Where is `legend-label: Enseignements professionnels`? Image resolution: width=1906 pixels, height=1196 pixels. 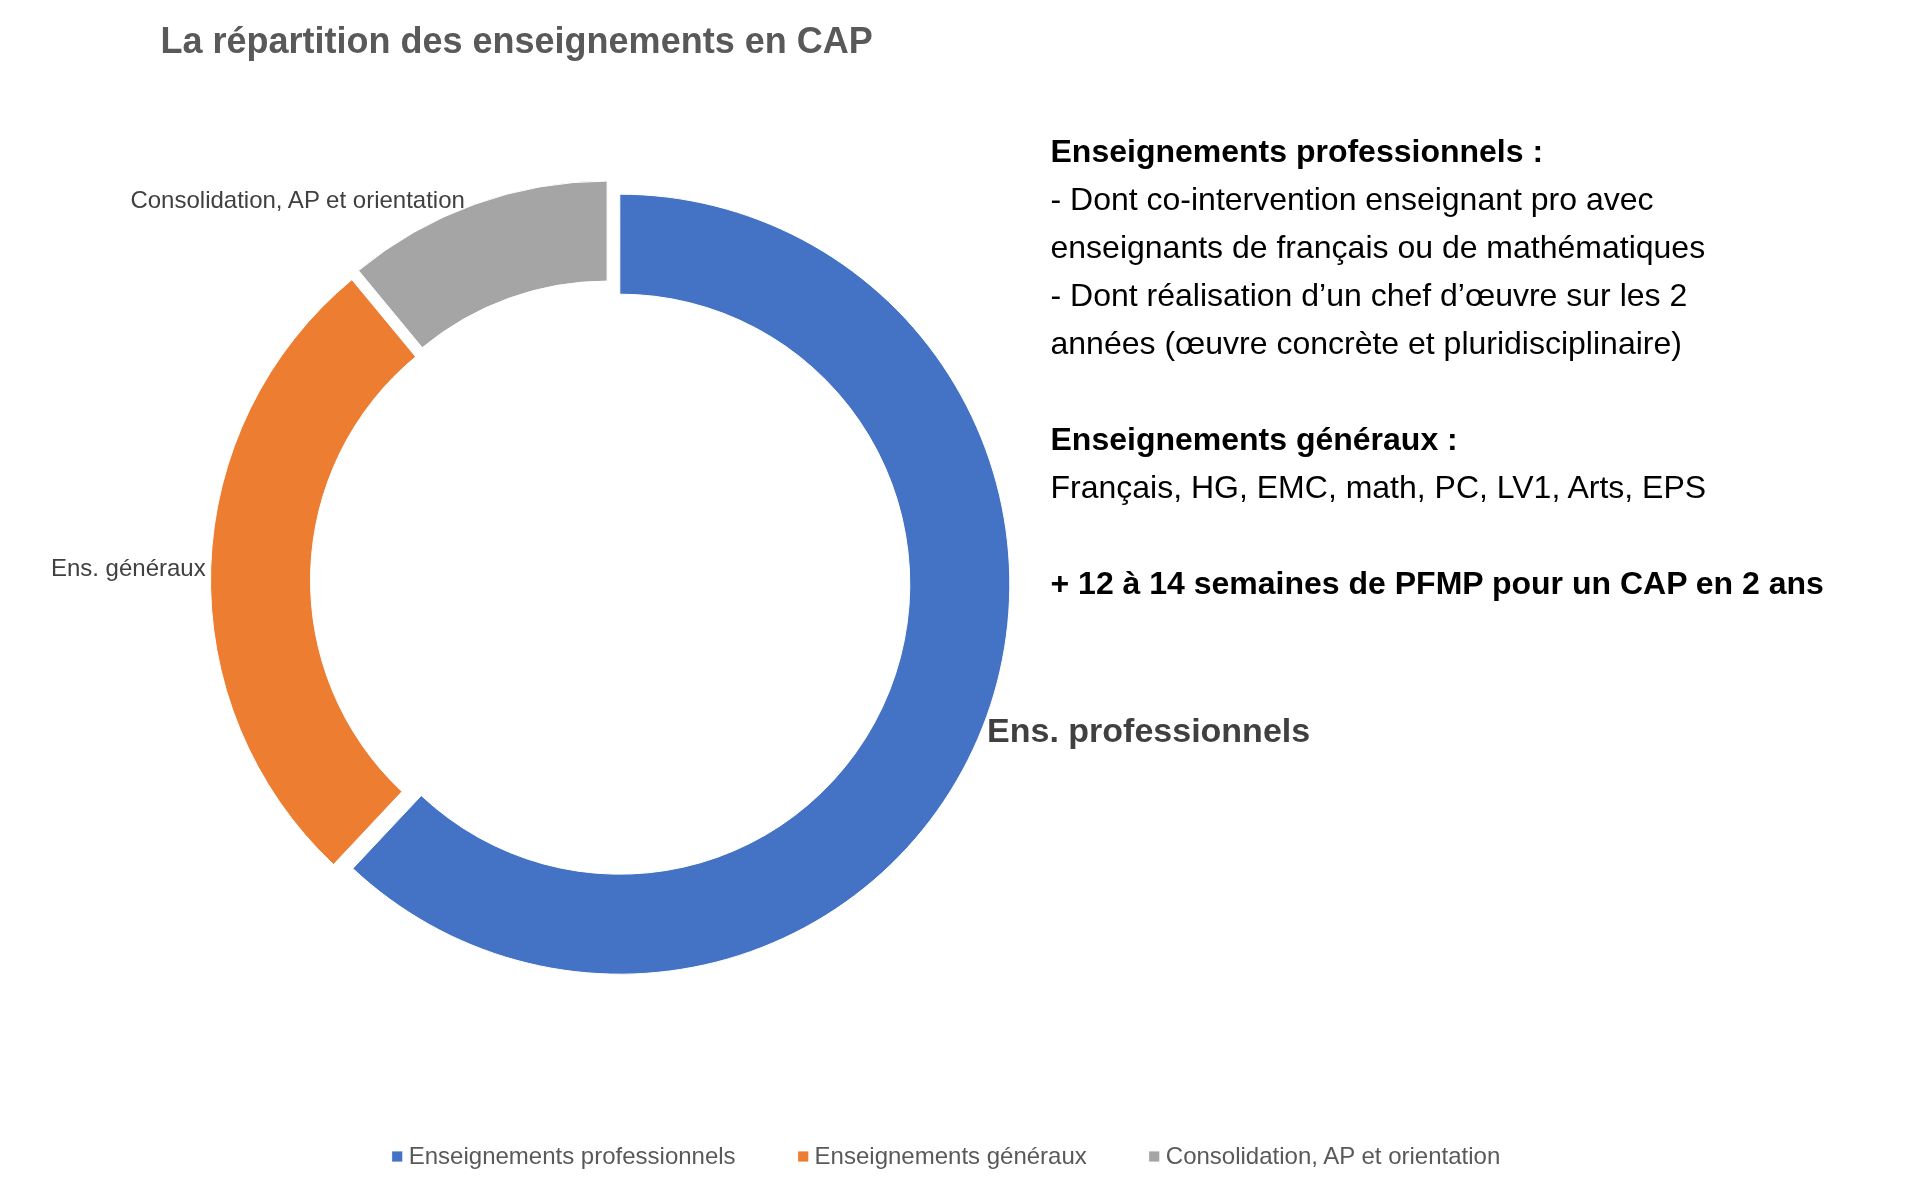 legend-label: Enseignements professionnels is located at coordinates (572, 1156).